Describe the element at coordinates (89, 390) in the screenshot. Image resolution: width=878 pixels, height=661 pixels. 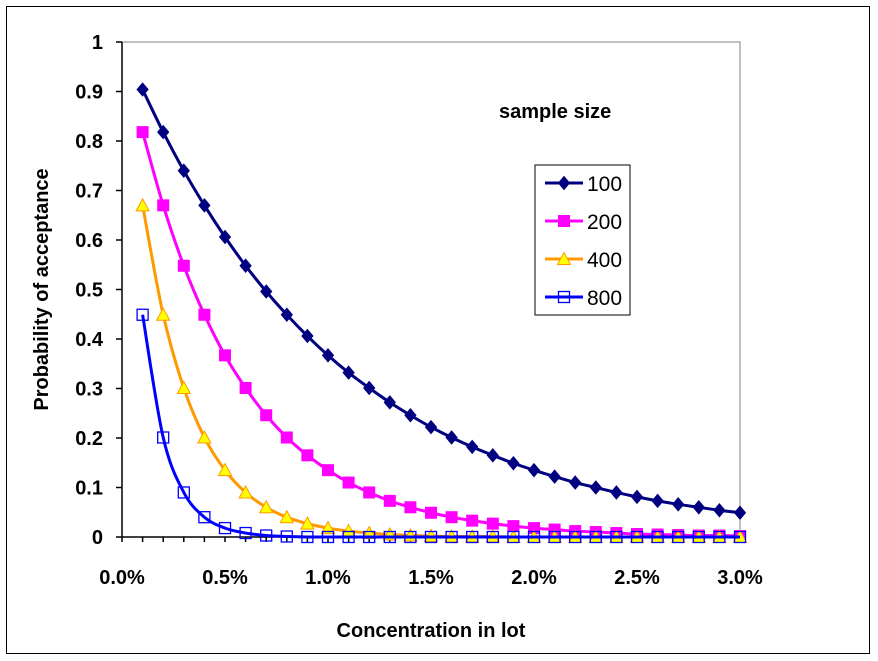
I see `y-tick-label: 0.3` at that location.